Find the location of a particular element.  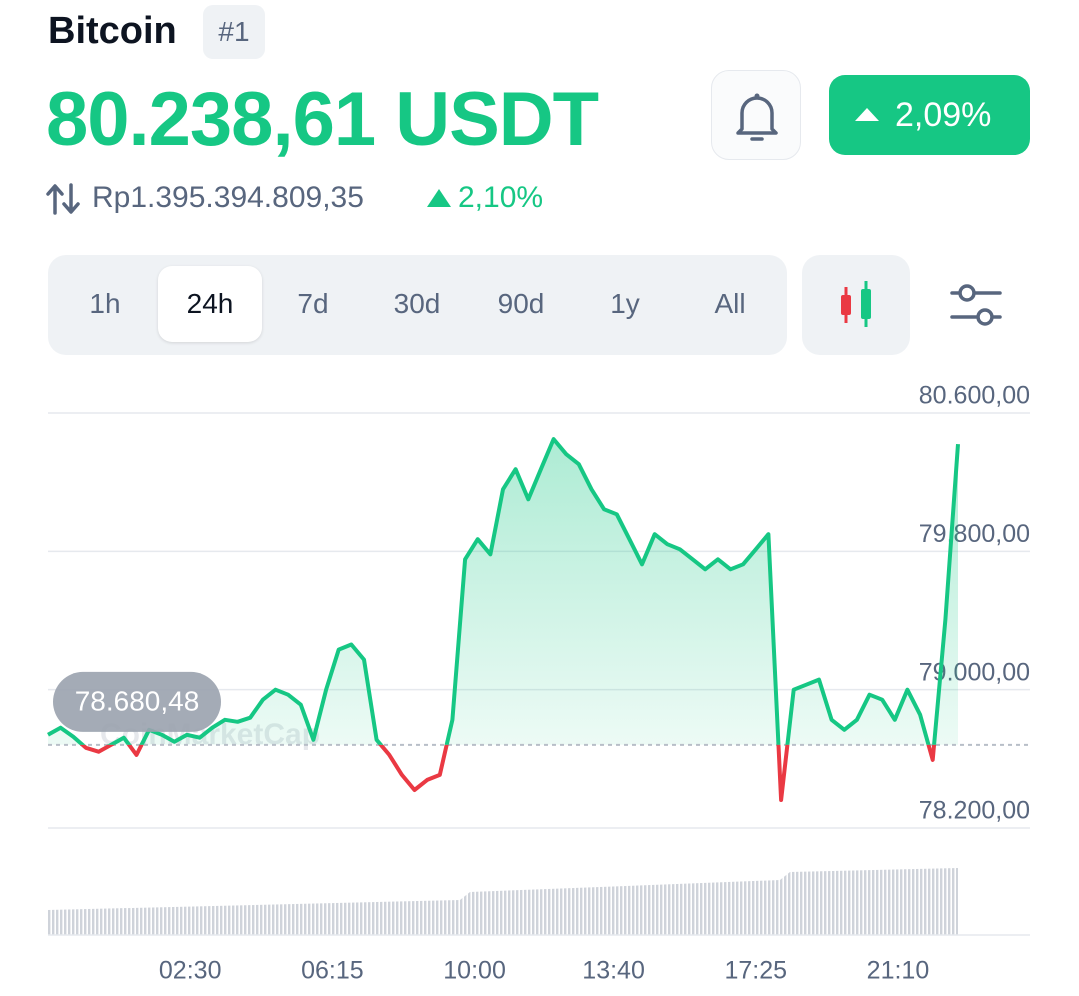

x-tick-label: 06:15 is located at coordinates (332, 971).